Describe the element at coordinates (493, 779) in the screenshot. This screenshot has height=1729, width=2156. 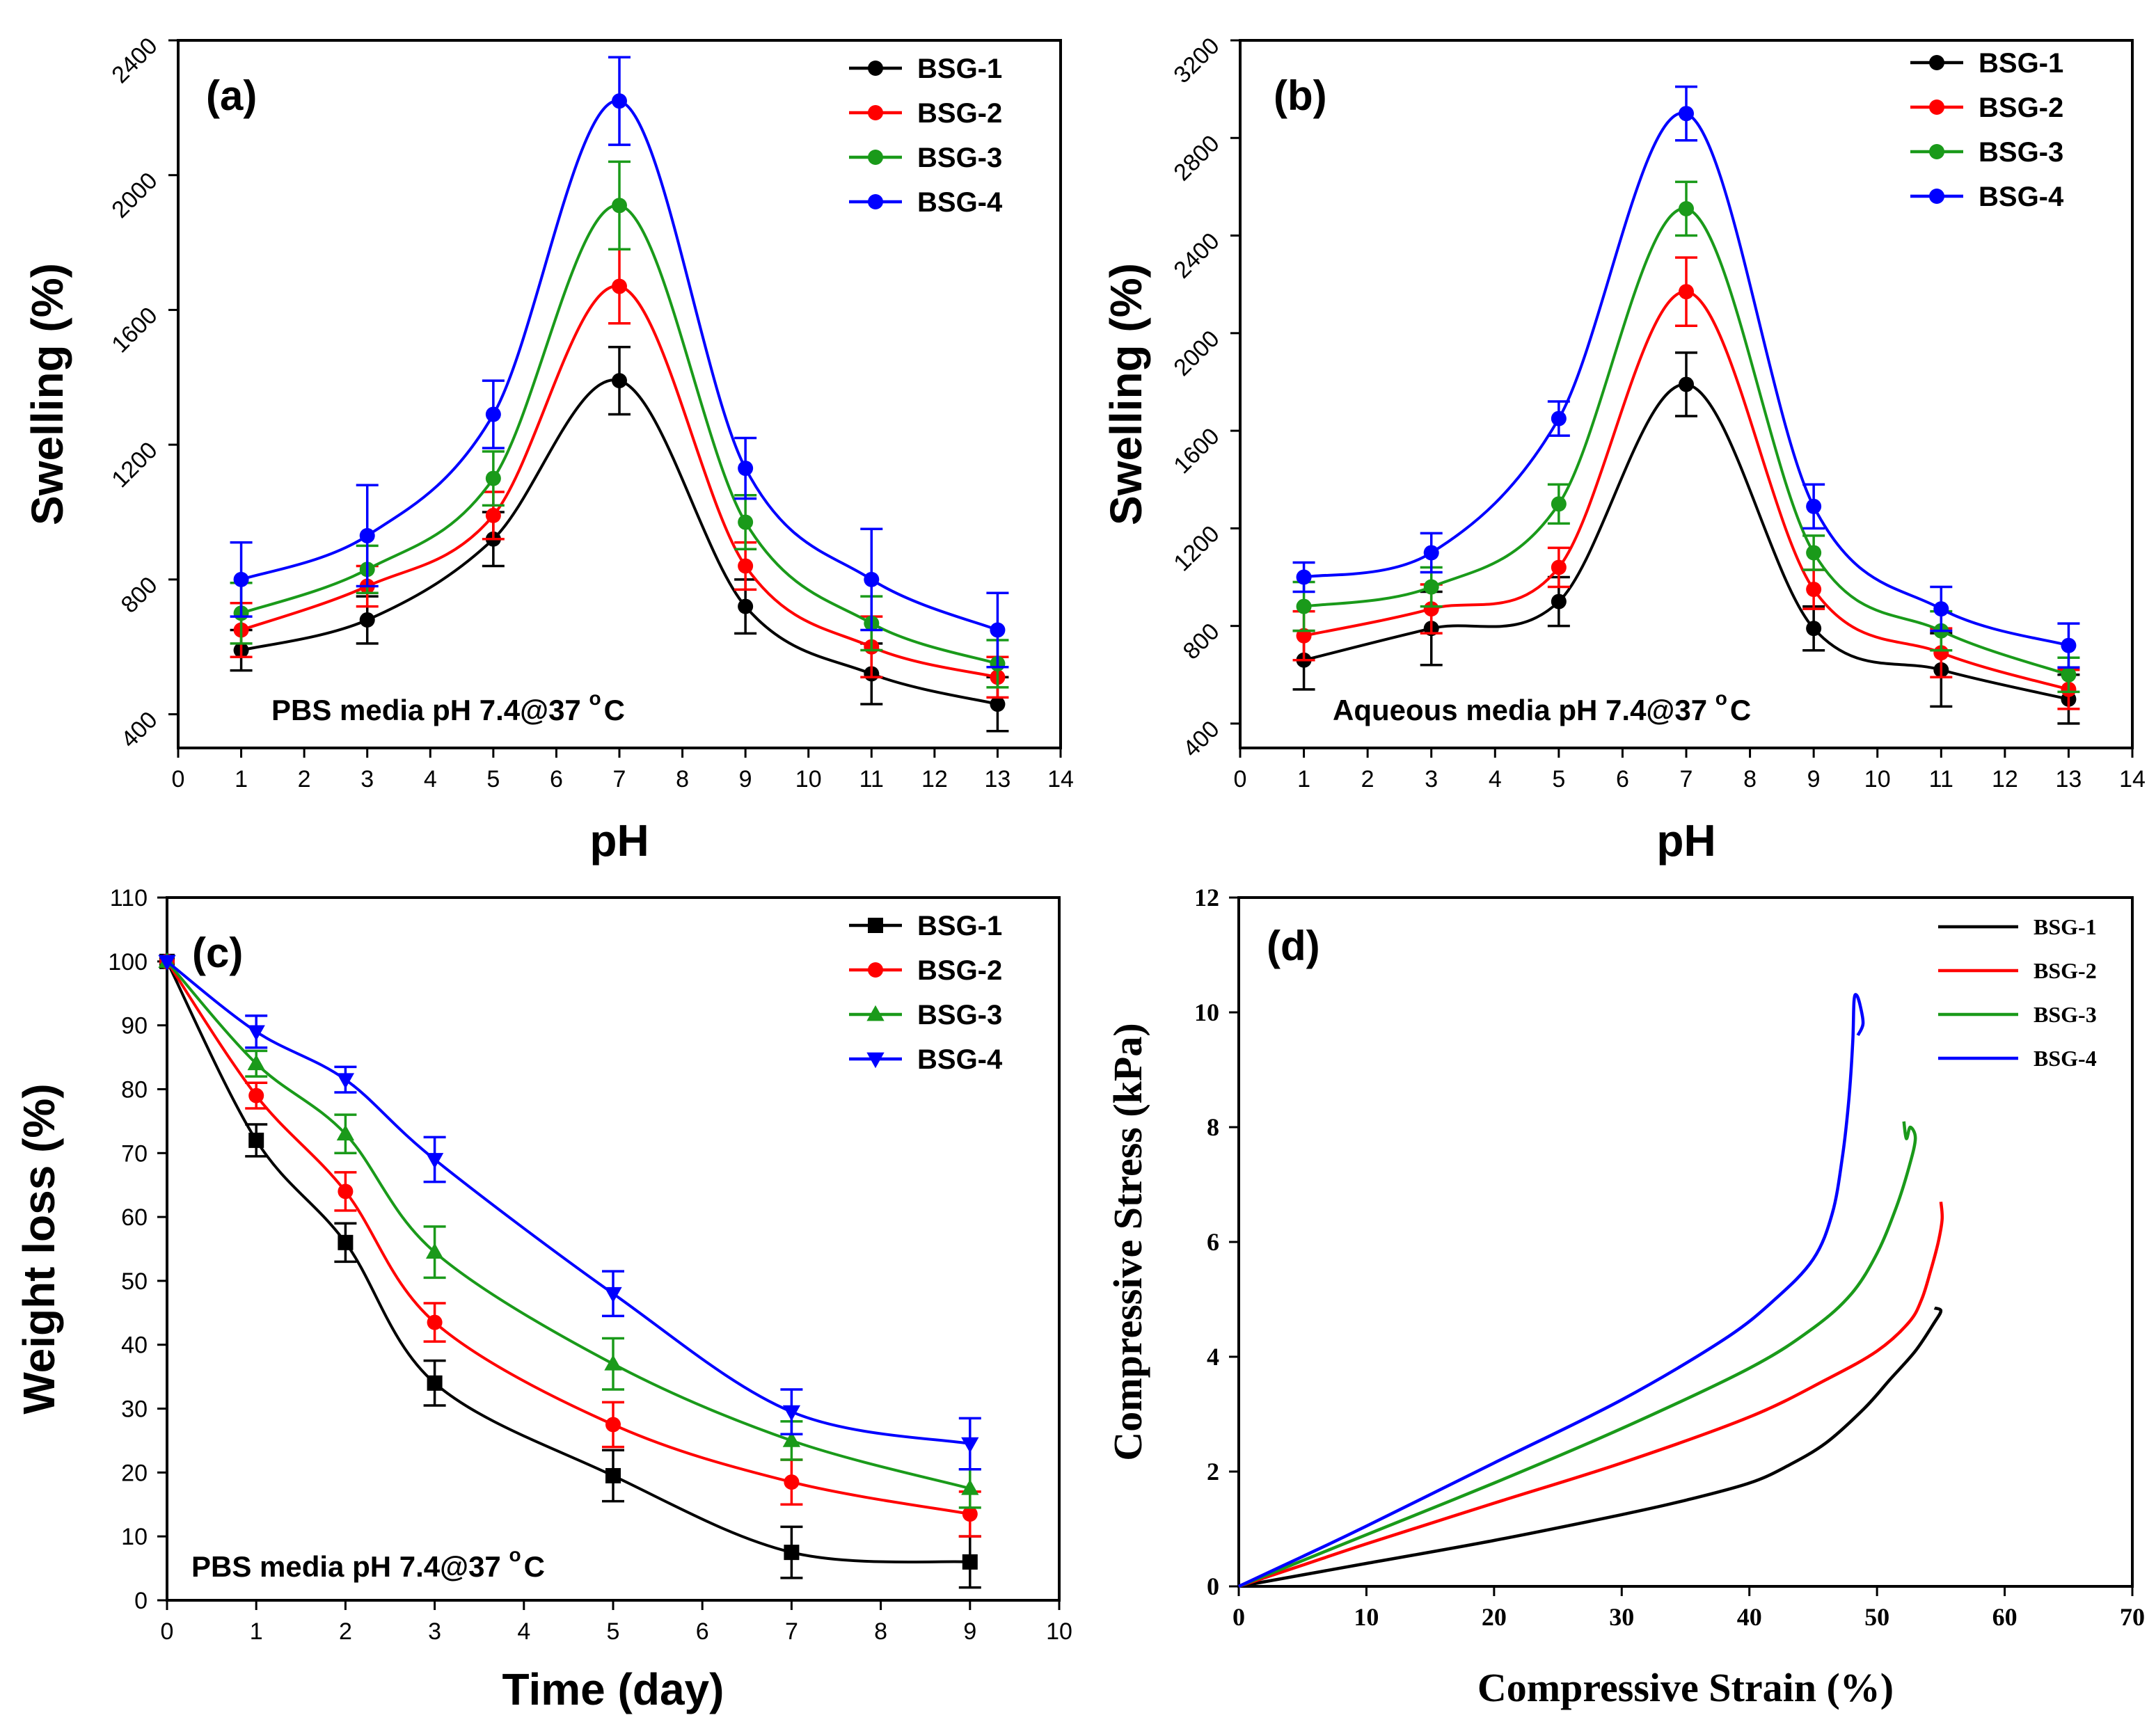
I see `x-tick-label: 5` at that location.